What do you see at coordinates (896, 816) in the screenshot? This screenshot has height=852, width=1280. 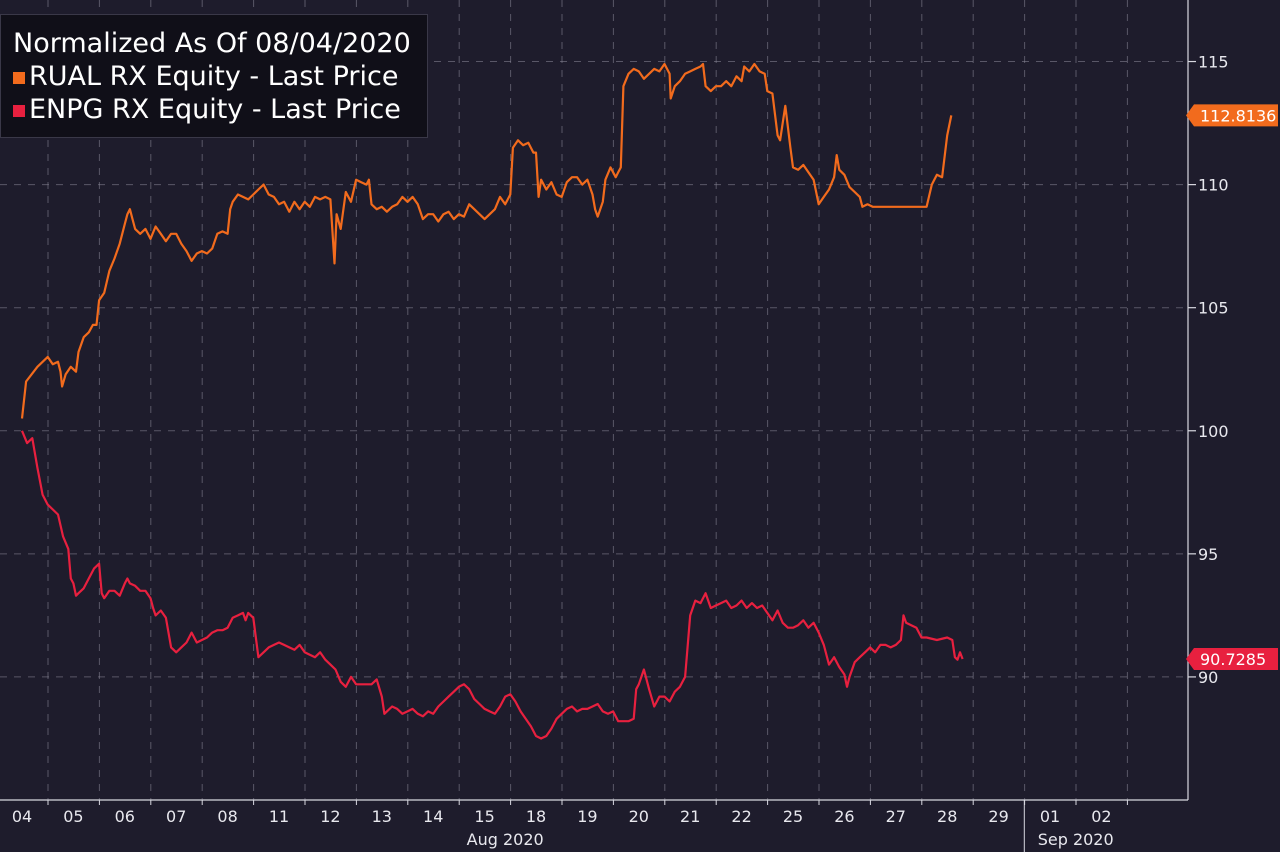 I see `x-tick-label: 27` at bounding box center [896, 816].